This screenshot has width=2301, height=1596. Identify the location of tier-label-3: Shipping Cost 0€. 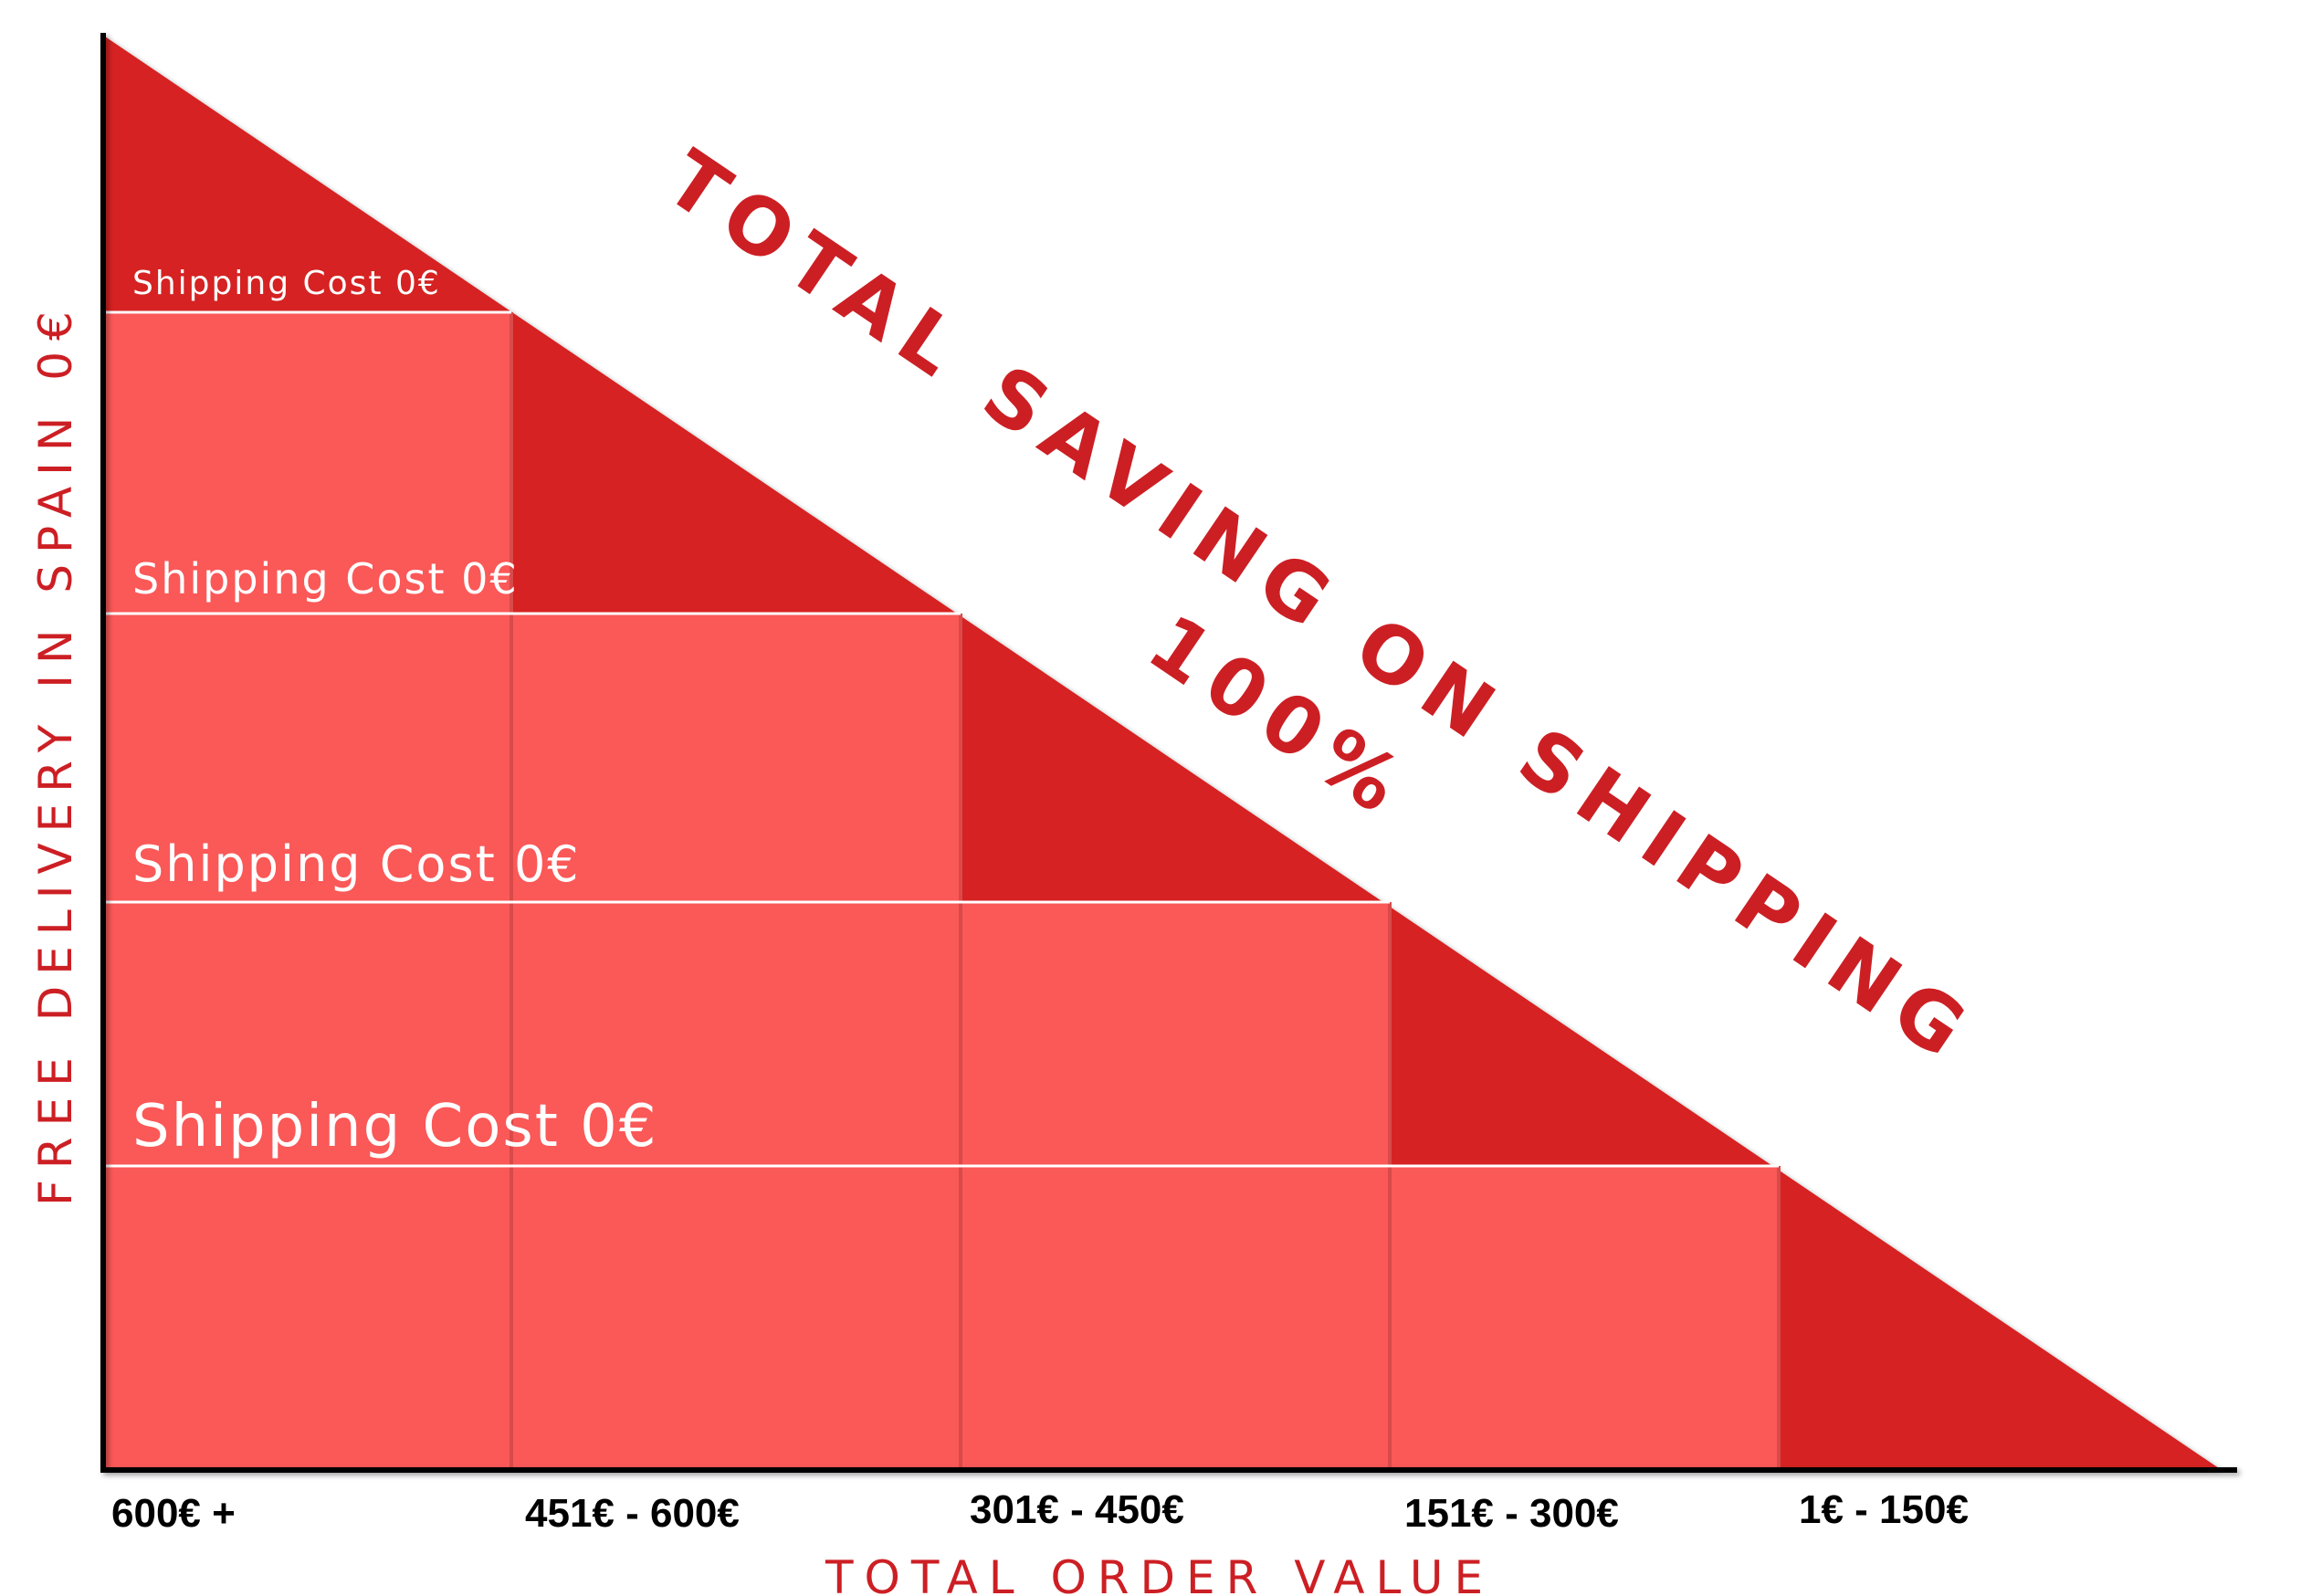
(356, 864).